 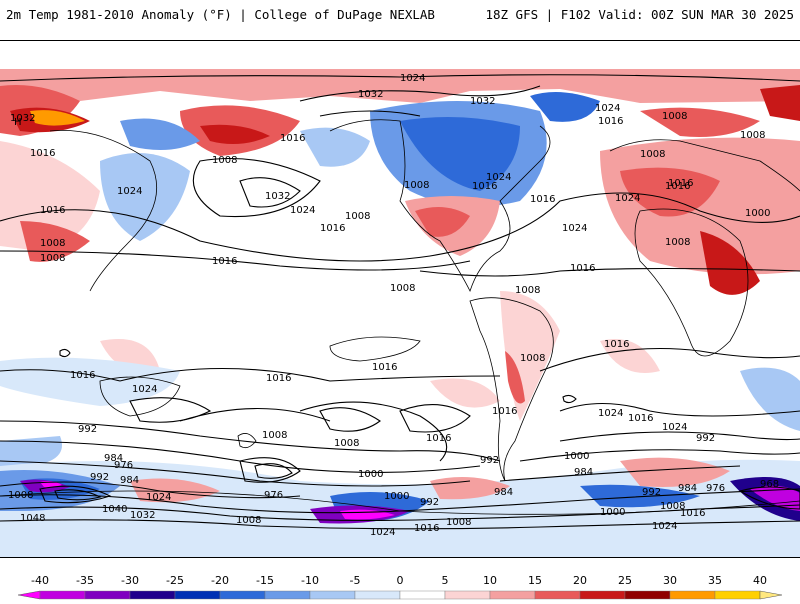 What do you see at coordinates (769, 484) in the screenshot?
I see `isobar-label: 968` at bounding box center [769, 484].